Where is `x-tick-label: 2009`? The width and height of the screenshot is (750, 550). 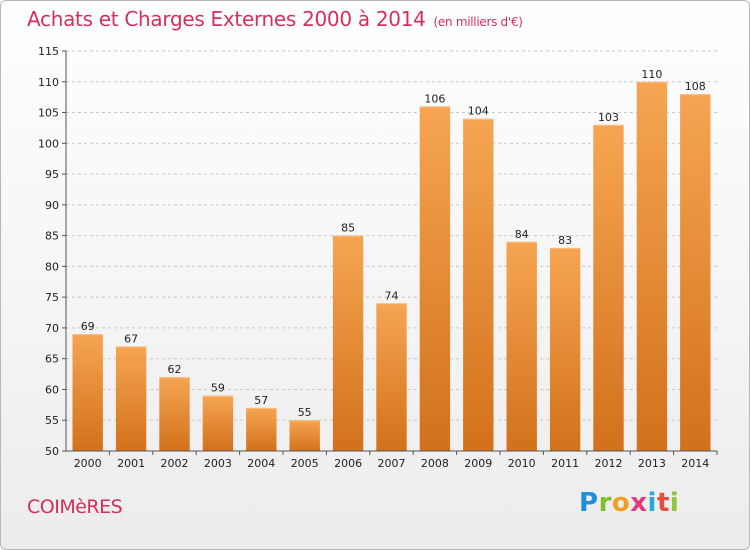
x-tick-label: 2009 is located at coordinates (478, 463).